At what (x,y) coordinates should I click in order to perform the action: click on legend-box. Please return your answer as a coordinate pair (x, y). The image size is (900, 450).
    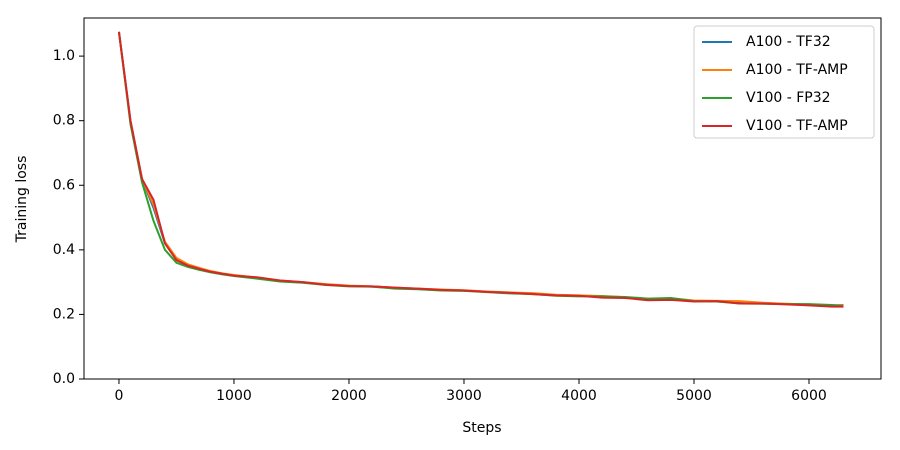
    Looking at the image, I should click on (784, 82).